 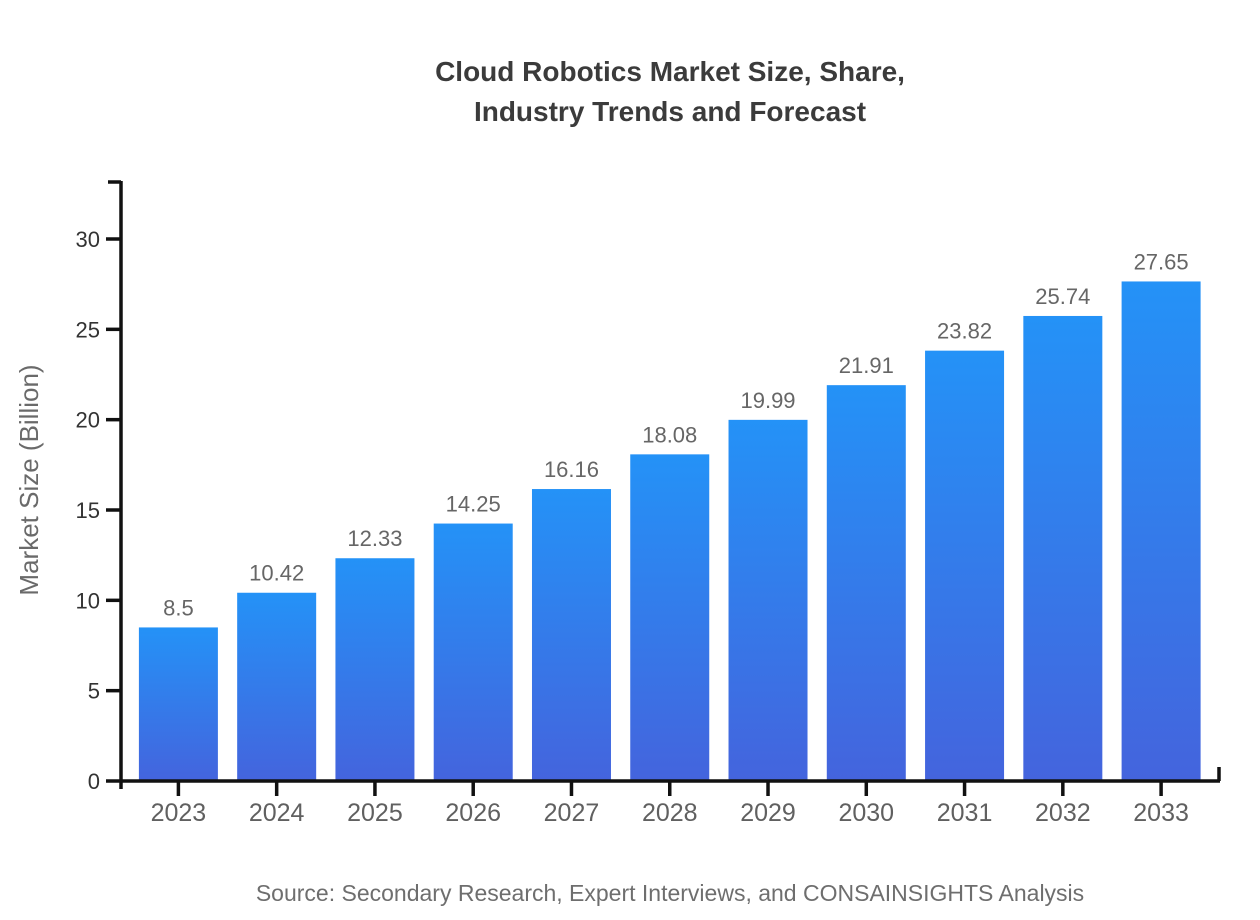 I want to click on bar-value-label: 10.42, so click(x=276, y=573).